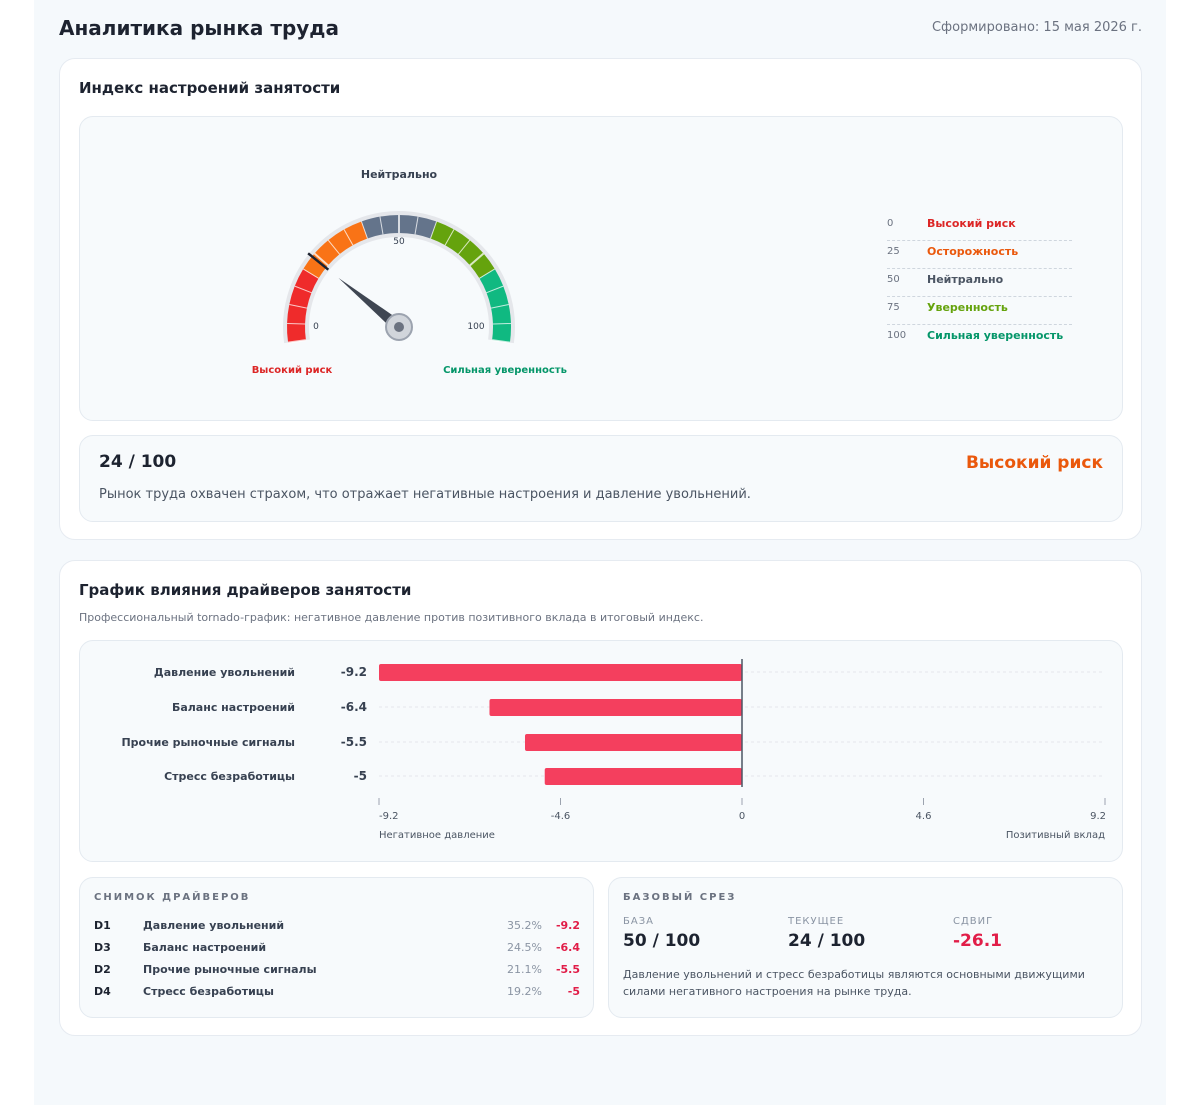 Image resolution: width=1200 pixels, height=1105 pixels. What do you see at coordinates (893, 307) in the screenshot?
I see `legend-num: 75` at bounding box center [893, 307].